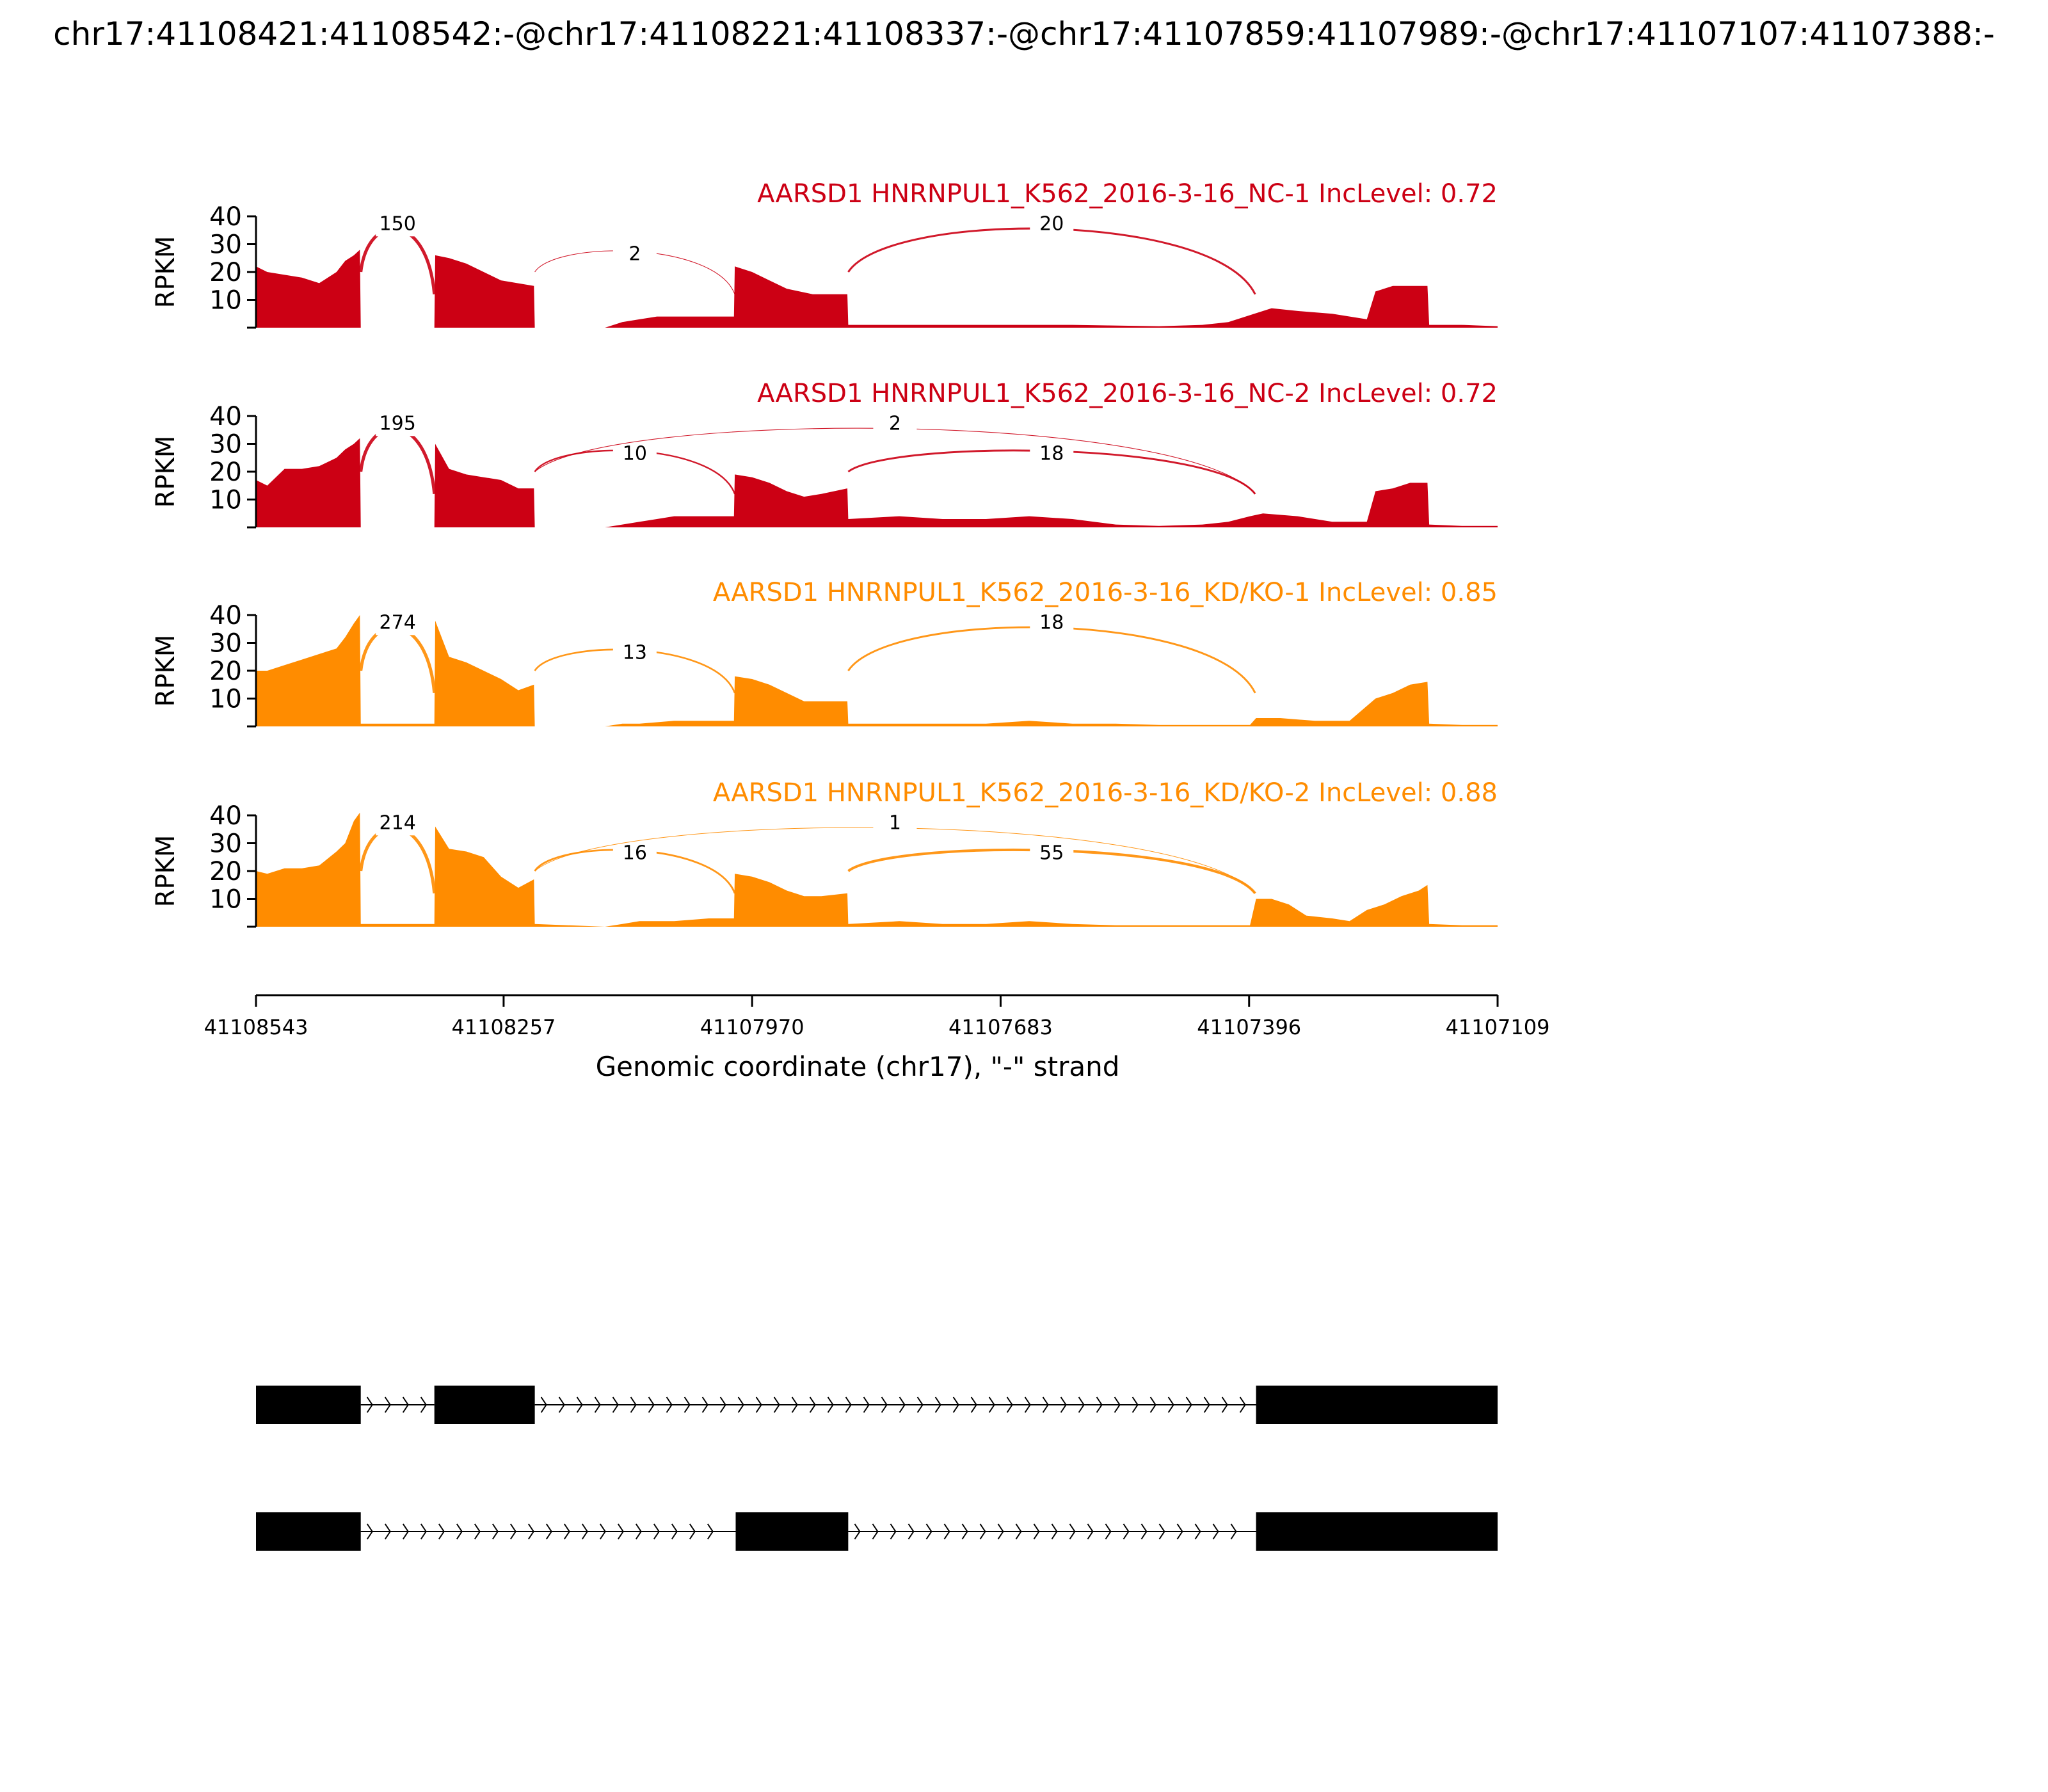 The image size is (2048, 1792). What do you see at coordinates (503, 1027) in the screenshot?
I see `x-tick-label: 41108257` at bounding box center [503, 1027].